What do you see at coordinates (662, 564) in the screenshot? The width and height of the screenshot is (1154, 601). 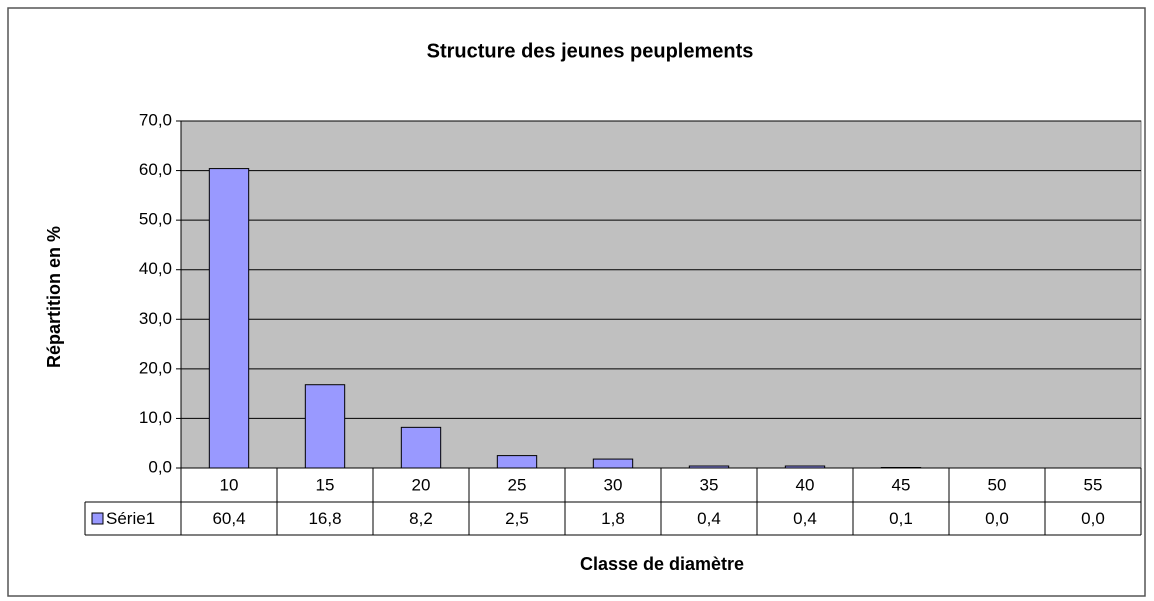 I see `x-axis-title: Classe de diamètre` at bounding box center [662, 564].